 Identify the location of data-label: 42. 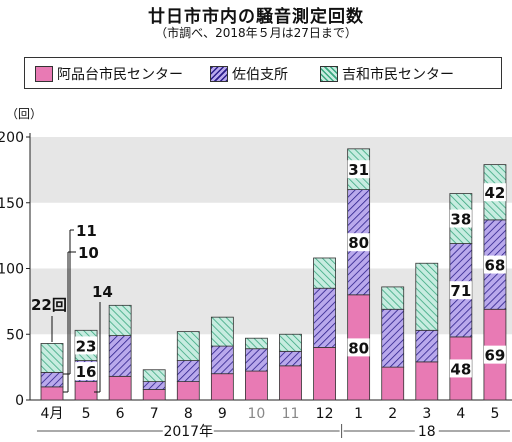
(494, 193).